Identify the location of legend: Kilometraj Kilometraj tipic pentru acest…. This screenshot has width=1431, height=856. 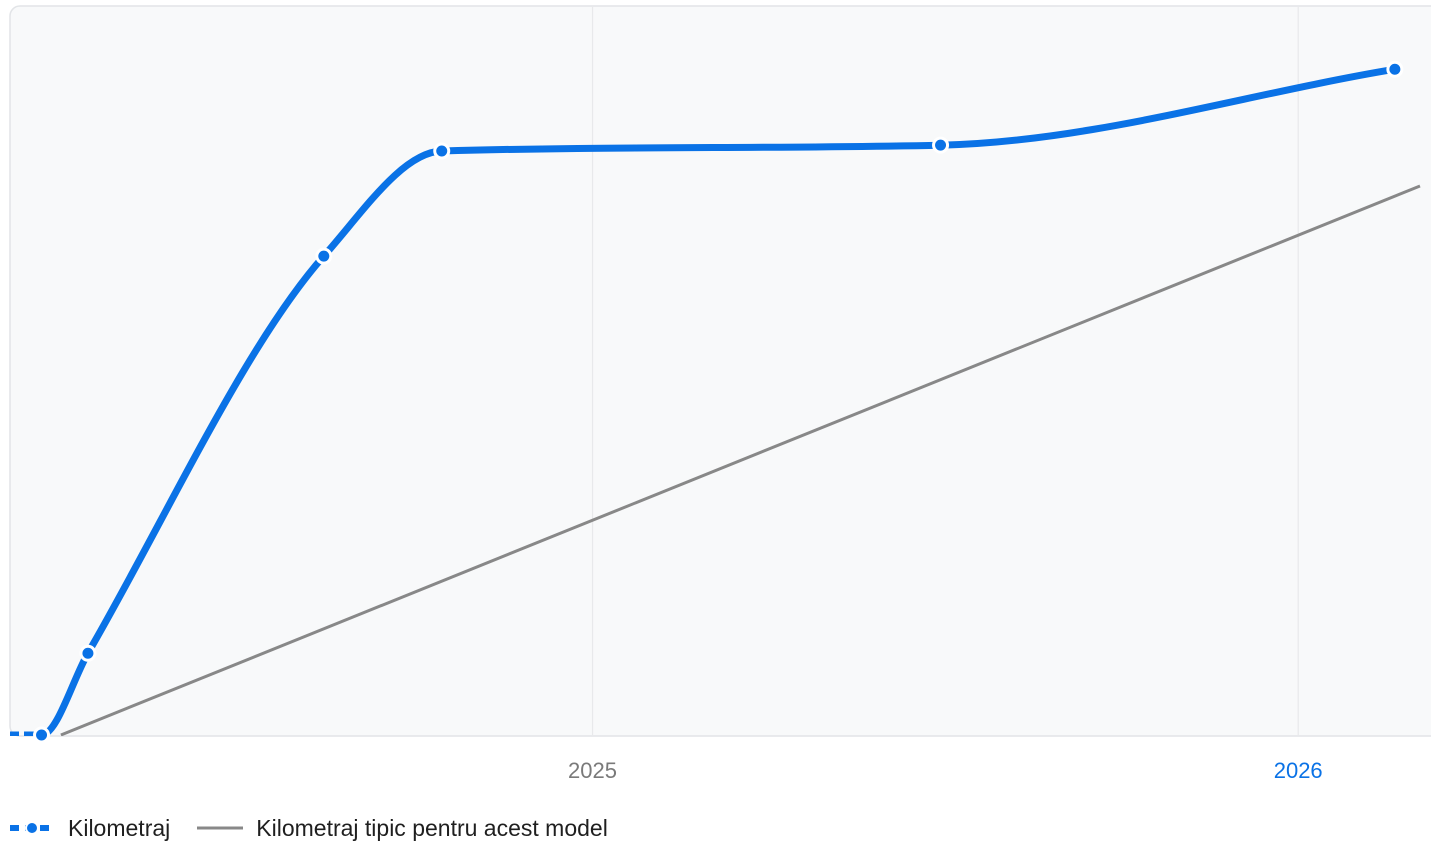
(308, 828).